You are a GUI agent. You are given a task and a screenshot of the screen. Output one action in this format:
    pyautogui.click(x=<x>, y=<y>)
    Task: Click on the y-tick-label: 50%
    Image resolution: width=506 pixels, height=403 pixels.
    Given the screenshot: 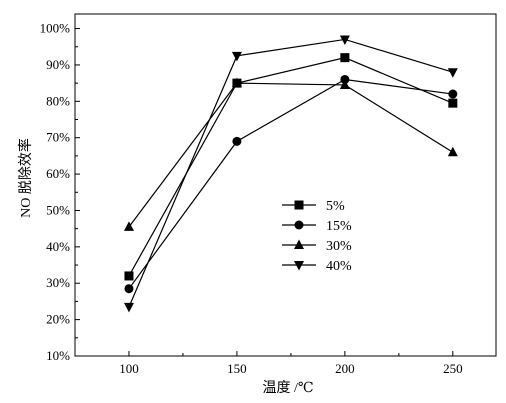 What is the action you would take?
    pyautogui.click(x=58, y=209)
    